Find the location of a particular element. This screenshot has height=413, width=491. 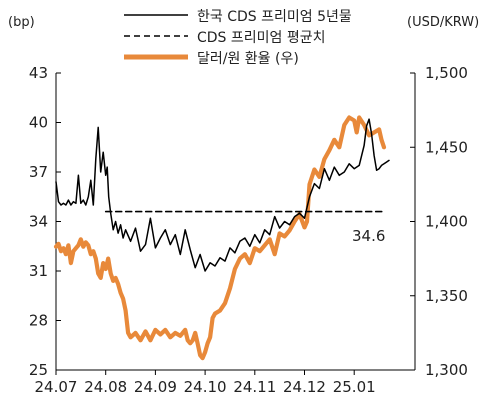

x-tick-label: 24.10 is located at coordinates (205, 387).